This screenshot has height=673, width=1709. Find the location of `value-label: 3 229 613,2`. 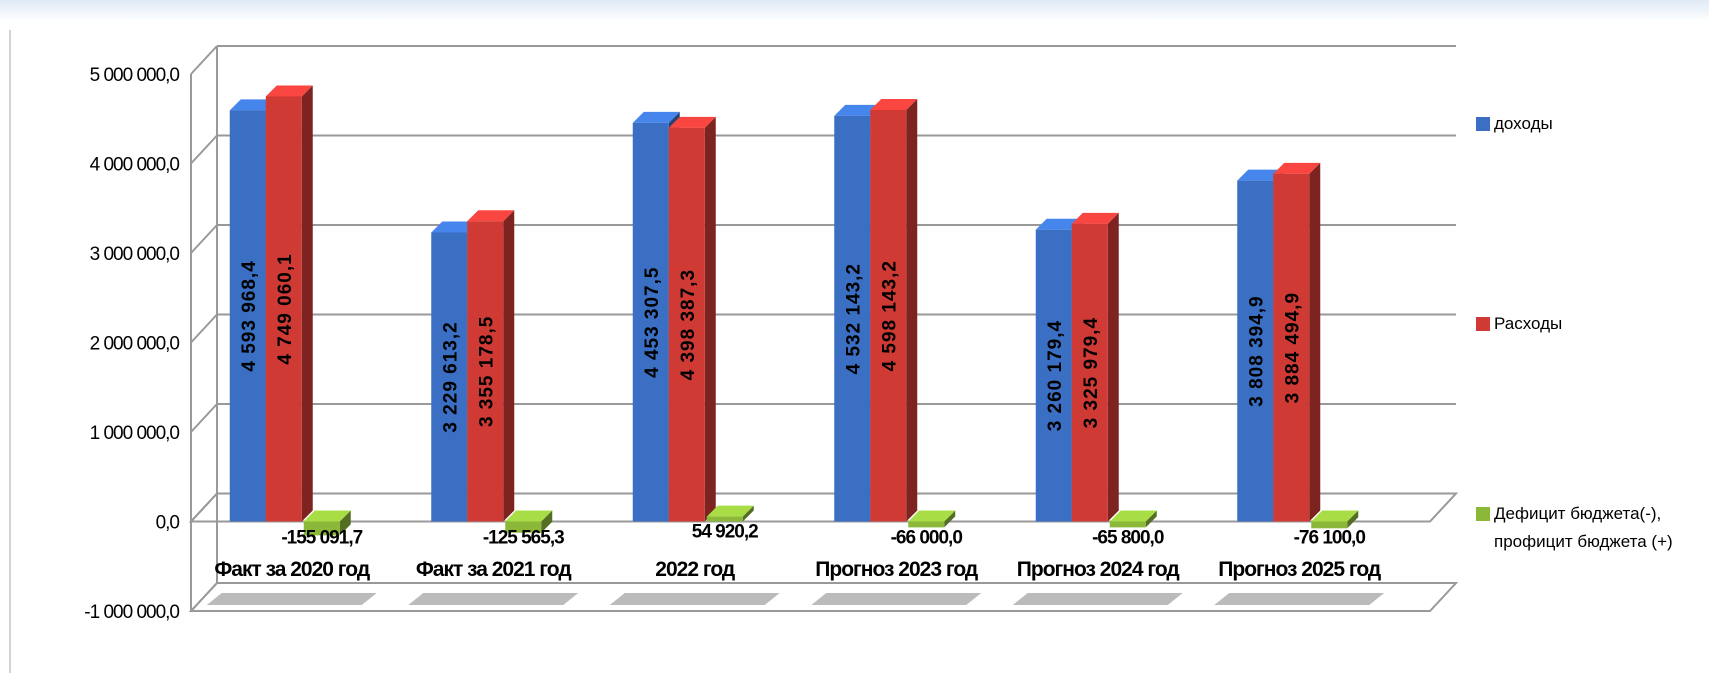

value-label: 3 229 613,2 is located at coordinates (450, 376).